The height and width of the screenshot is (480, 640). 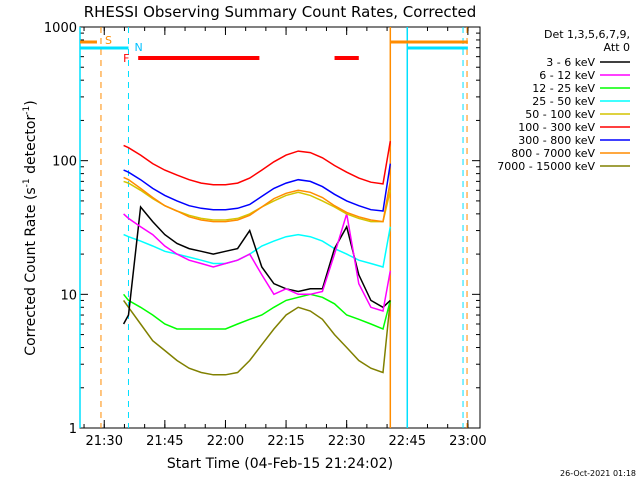 I want to click on x-tick-label: 23:00, so click(x=467, y=441).